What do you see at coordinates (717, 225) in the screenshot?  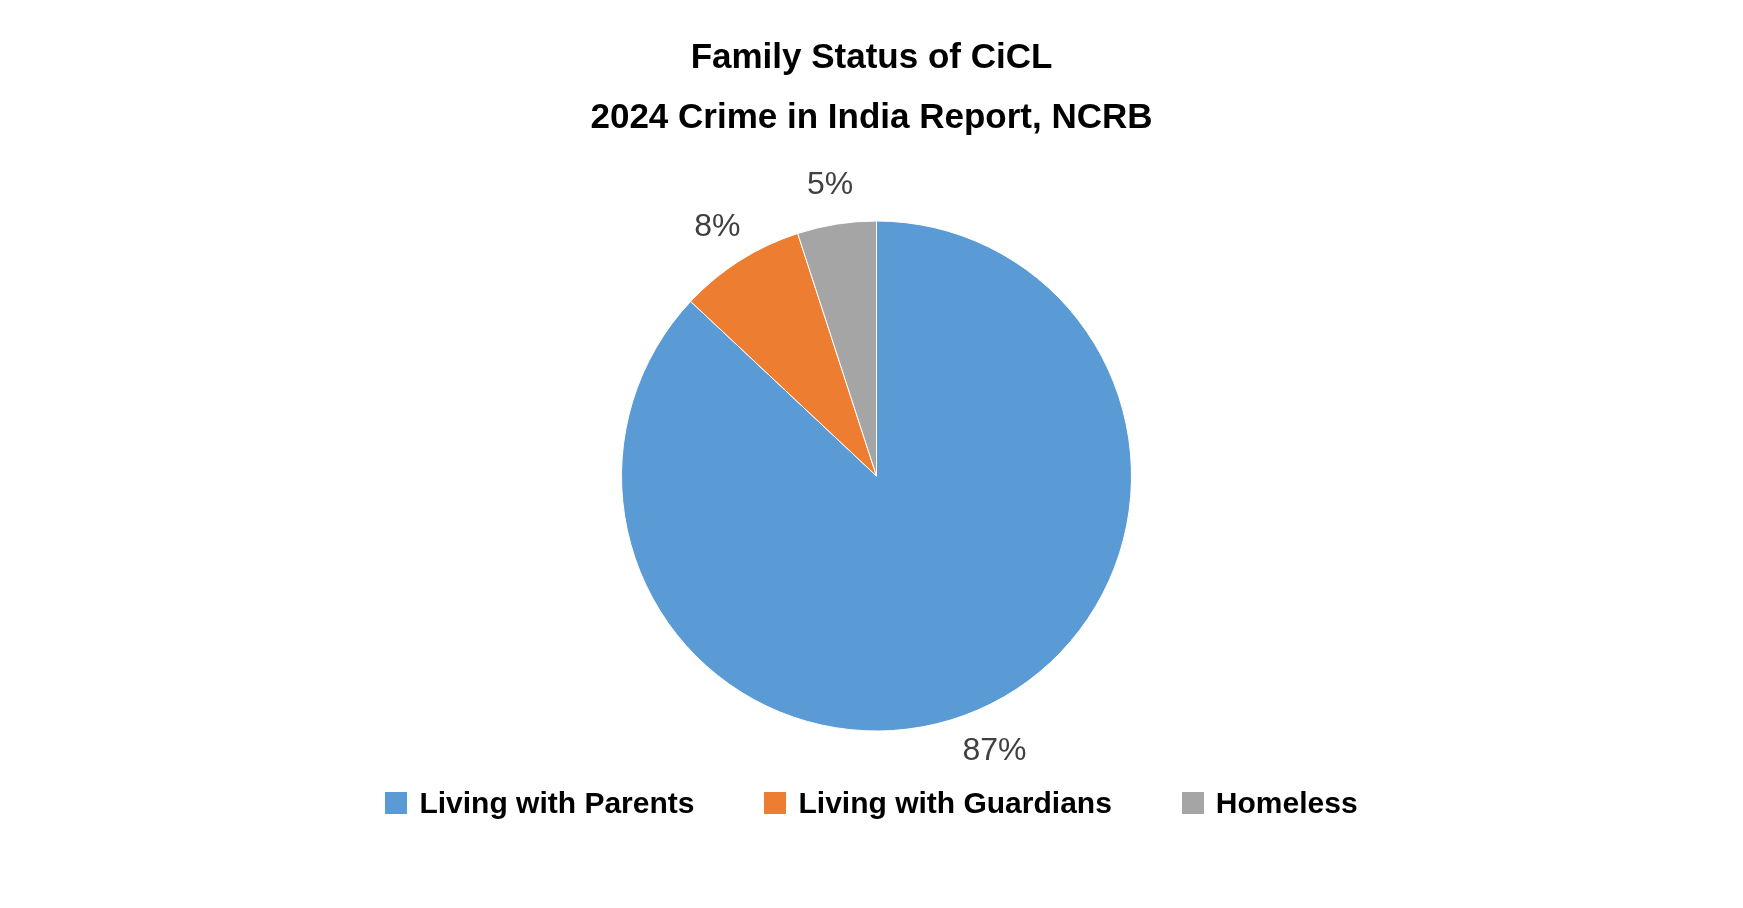 I see `data-label: 8%` at bounding box center [717, 225].